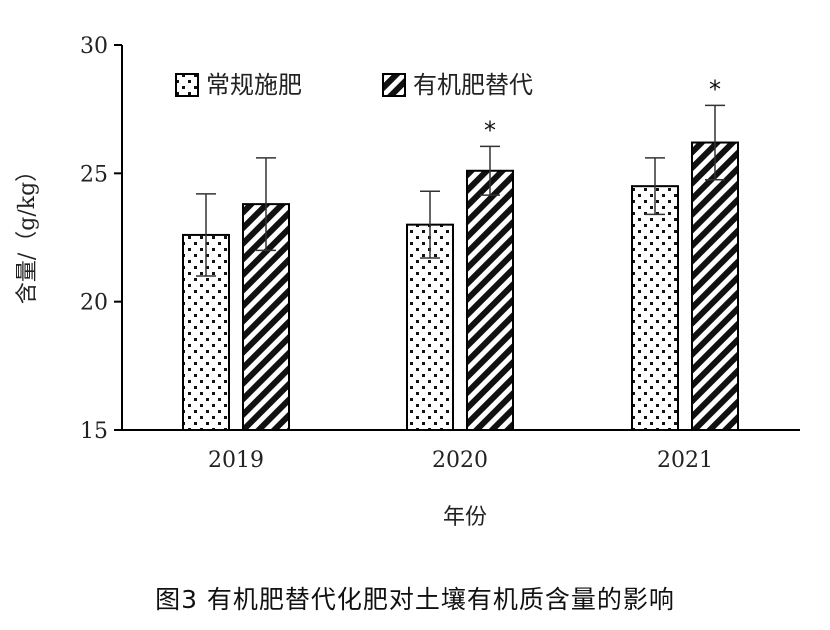  What do you see at coordinates (94, 46) in the screenshot?
I see `y-tick-label: 30` at bounding box center [94, 46].